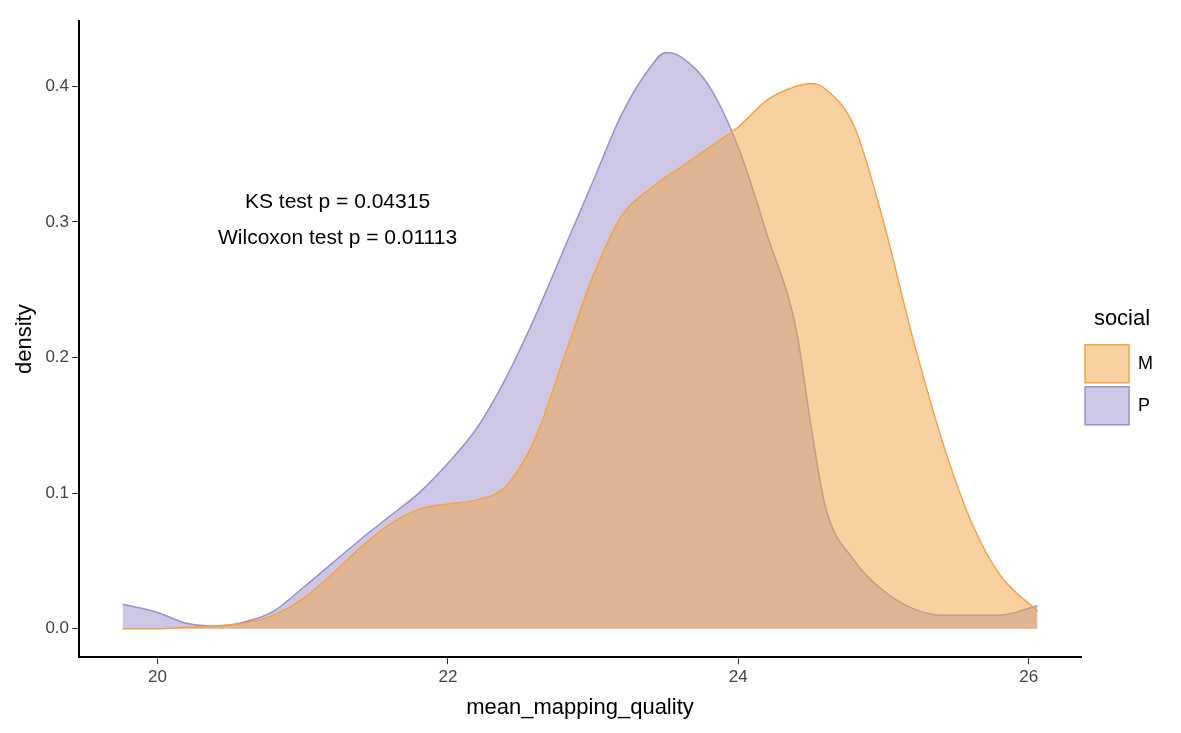  Describe the element at coordinates (1029, 677) in the screenshot. I see `x-tick-label: 26` at that location.